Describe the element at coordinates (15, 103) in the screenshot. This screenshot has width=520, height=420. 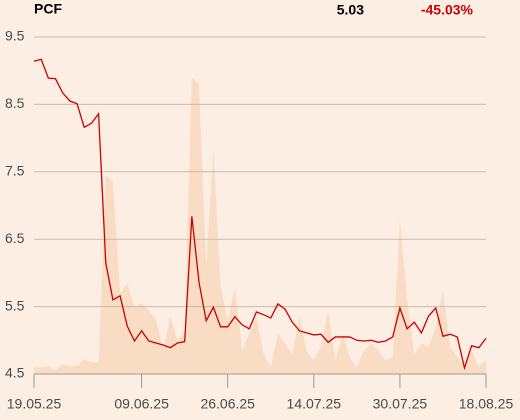
I see `y-tick-label: 8.5` at that location.